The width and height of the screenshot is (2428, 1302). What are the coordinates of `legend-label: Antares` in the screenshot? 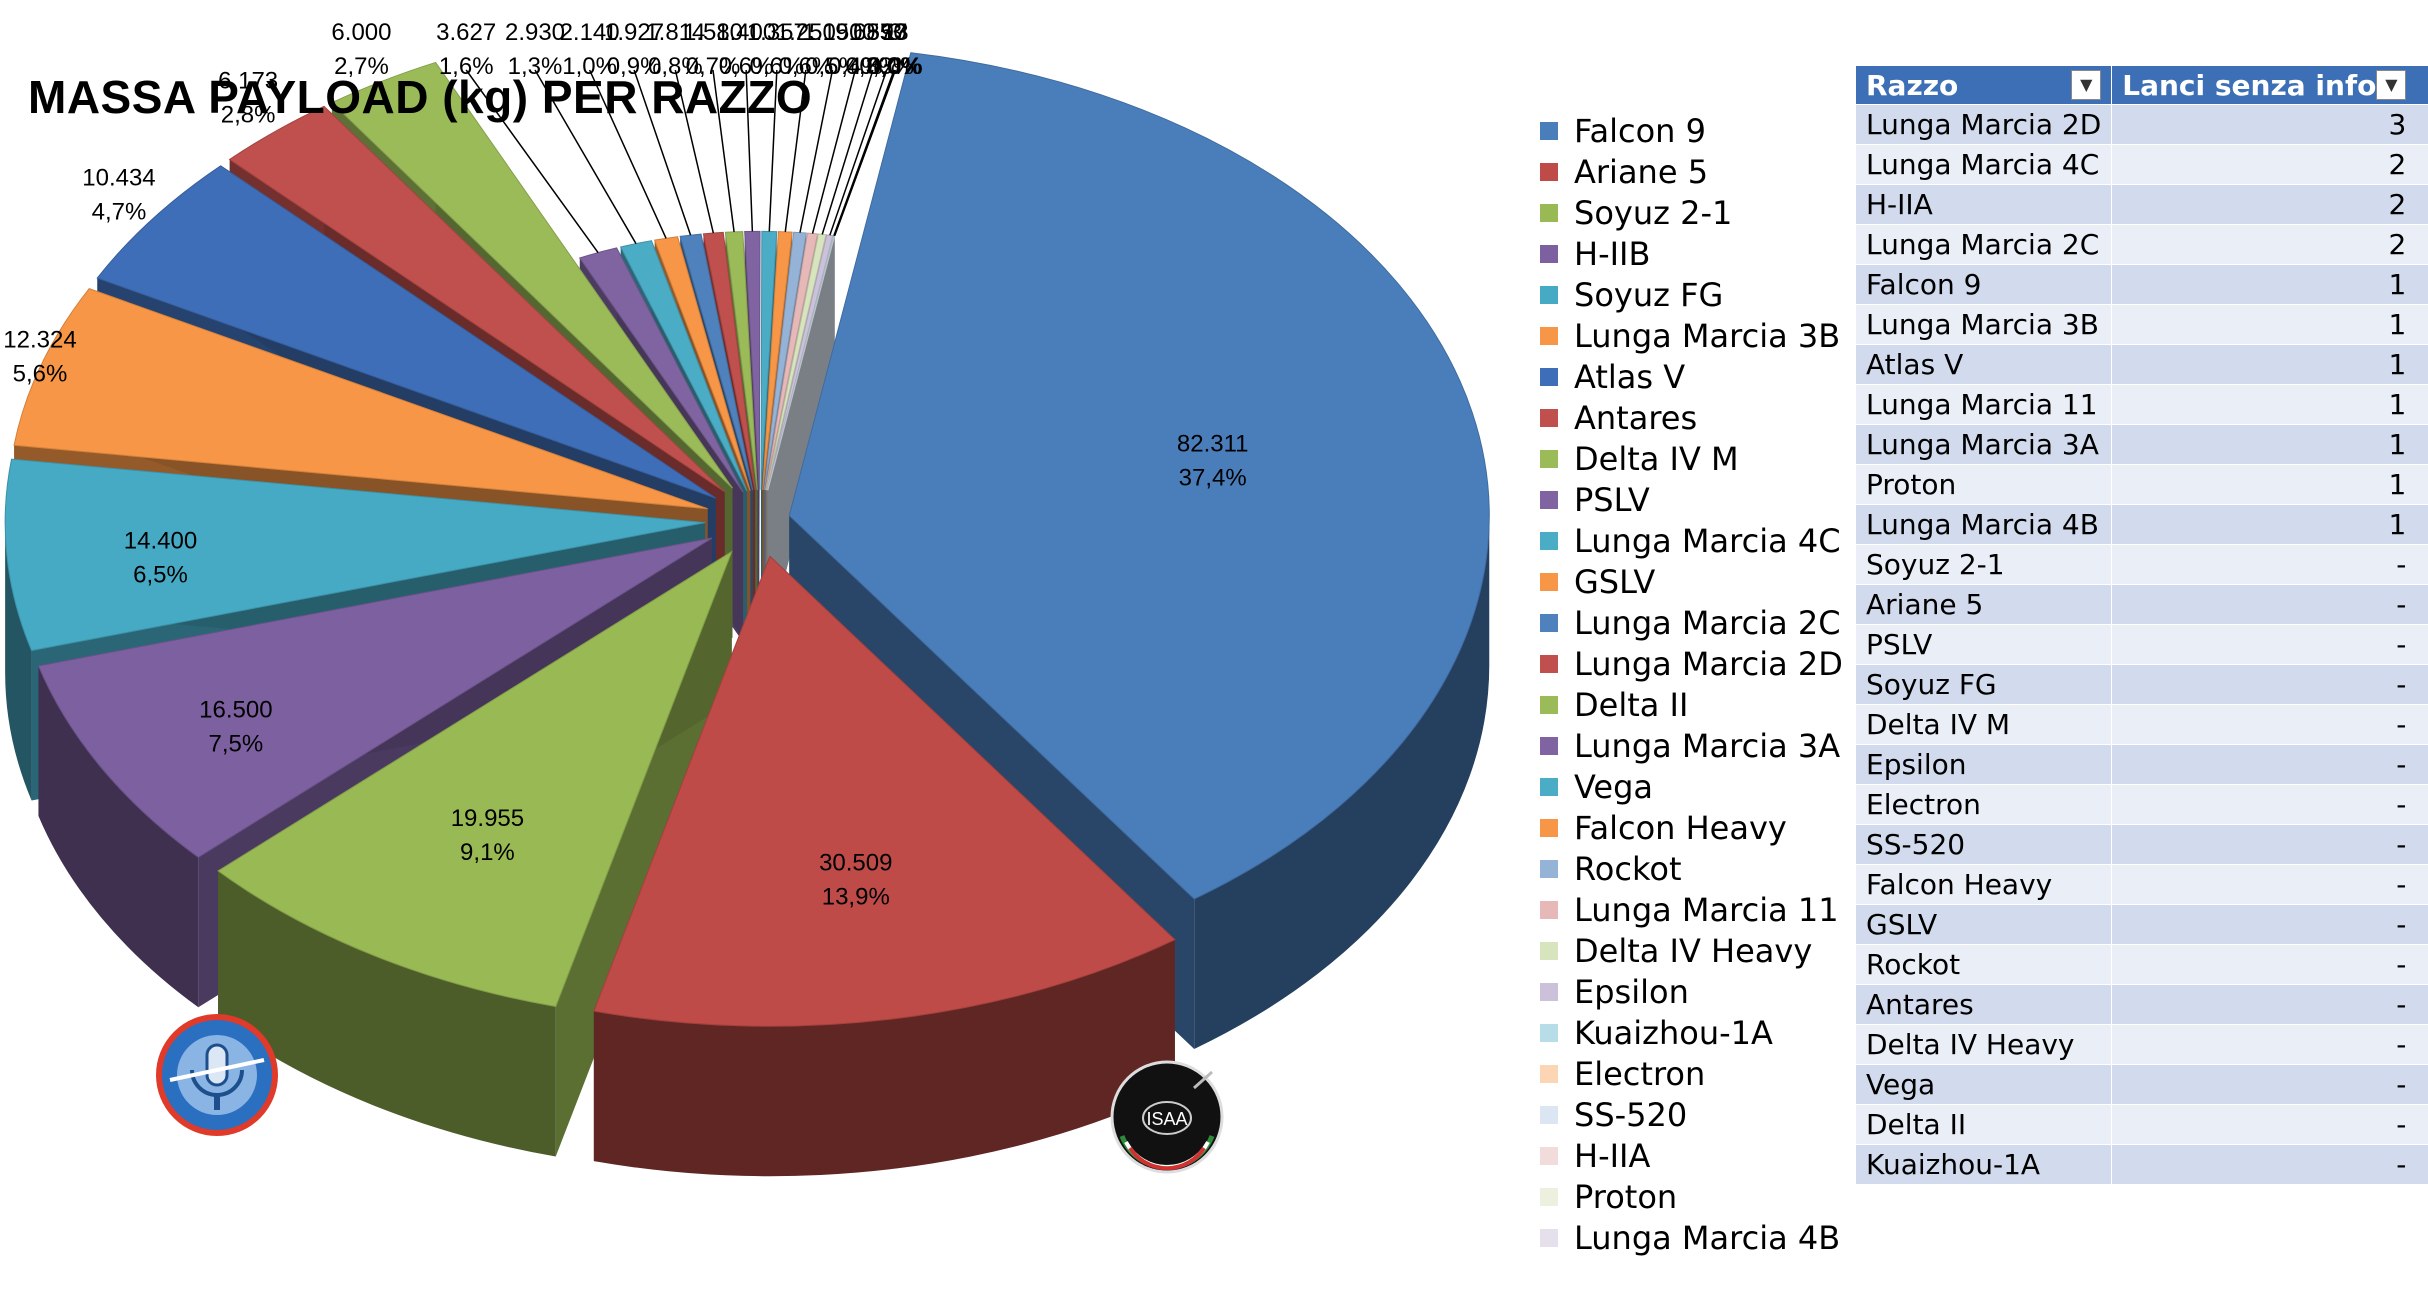 It's located at (1636, 417).